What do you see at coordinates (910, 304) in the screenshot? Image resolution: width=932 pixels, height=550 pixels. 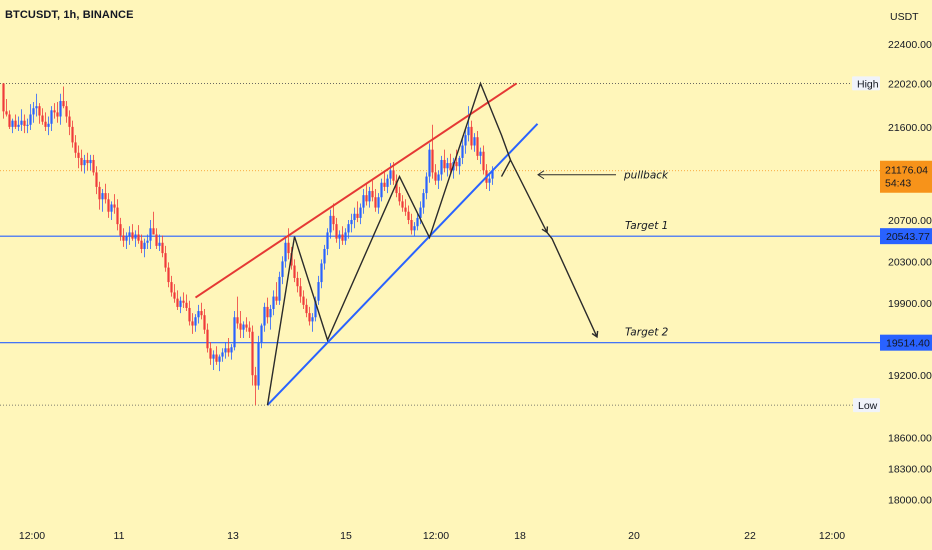 I see `y-tick-label: 19900.00` at bounding box center [910, 304].